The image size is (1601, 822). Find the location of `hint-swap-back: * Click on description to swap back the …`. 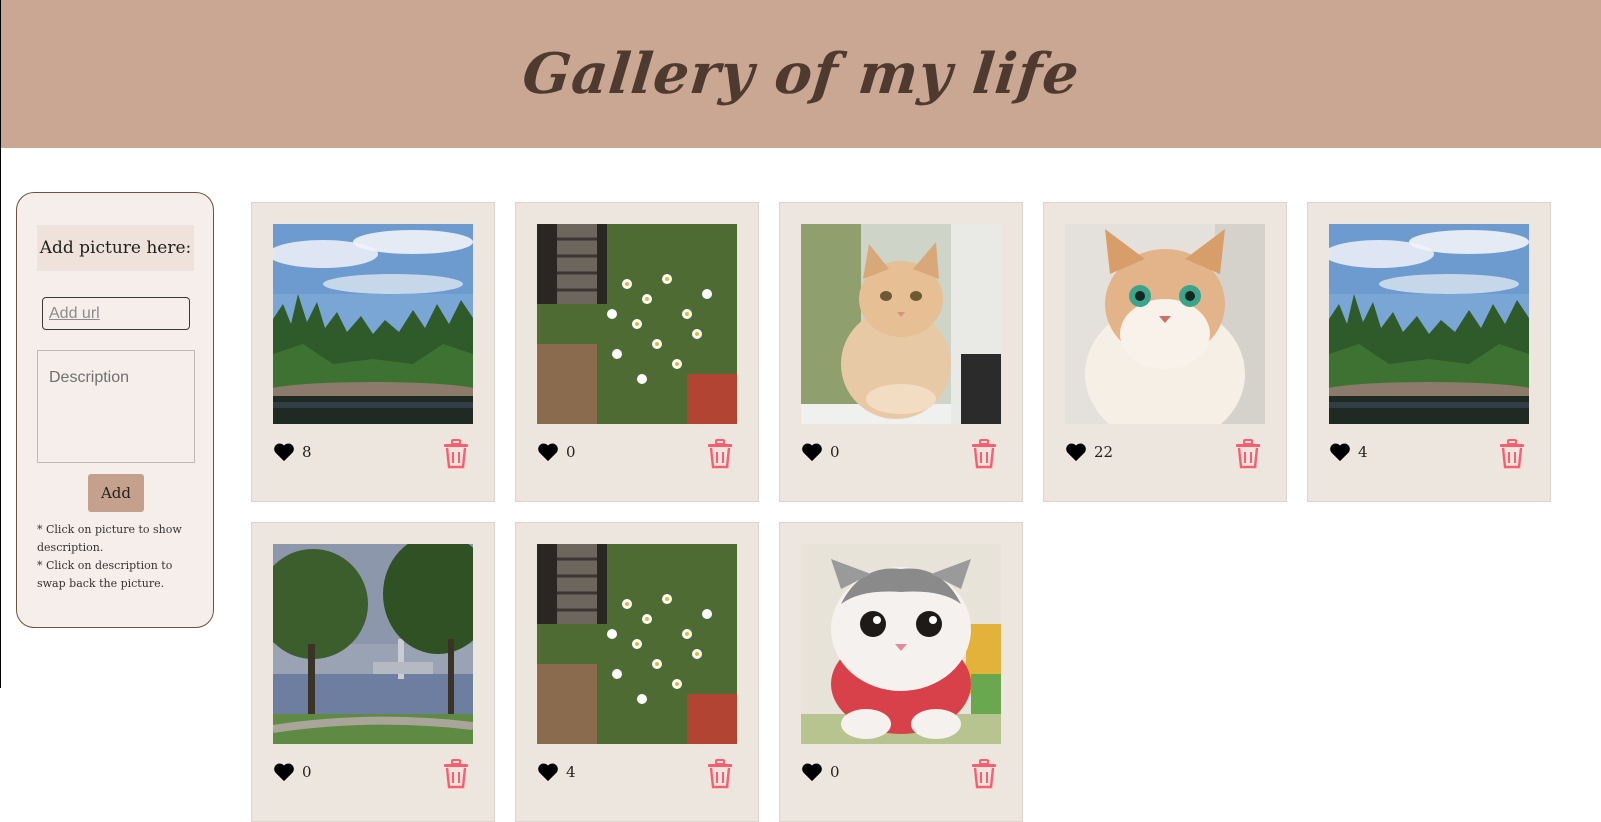

hint-swap-back: * Click on description to swap back the … is located at coordinates (105, 574).